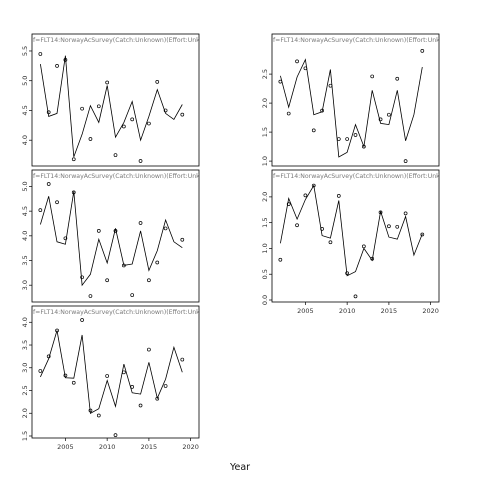 This screenshot has height=480, width=480. Describe the element at coordinates (149, 447) in the screenshot. I see `x-tick-label: 2015` at that location.